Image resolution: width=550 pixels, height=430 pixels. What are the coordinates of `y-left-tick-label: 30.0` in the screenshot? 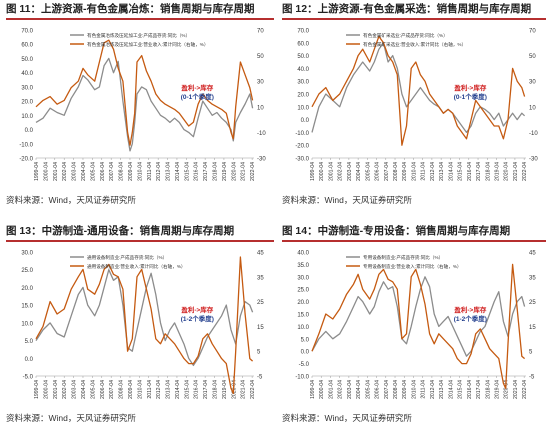 It's located at (27, 254).